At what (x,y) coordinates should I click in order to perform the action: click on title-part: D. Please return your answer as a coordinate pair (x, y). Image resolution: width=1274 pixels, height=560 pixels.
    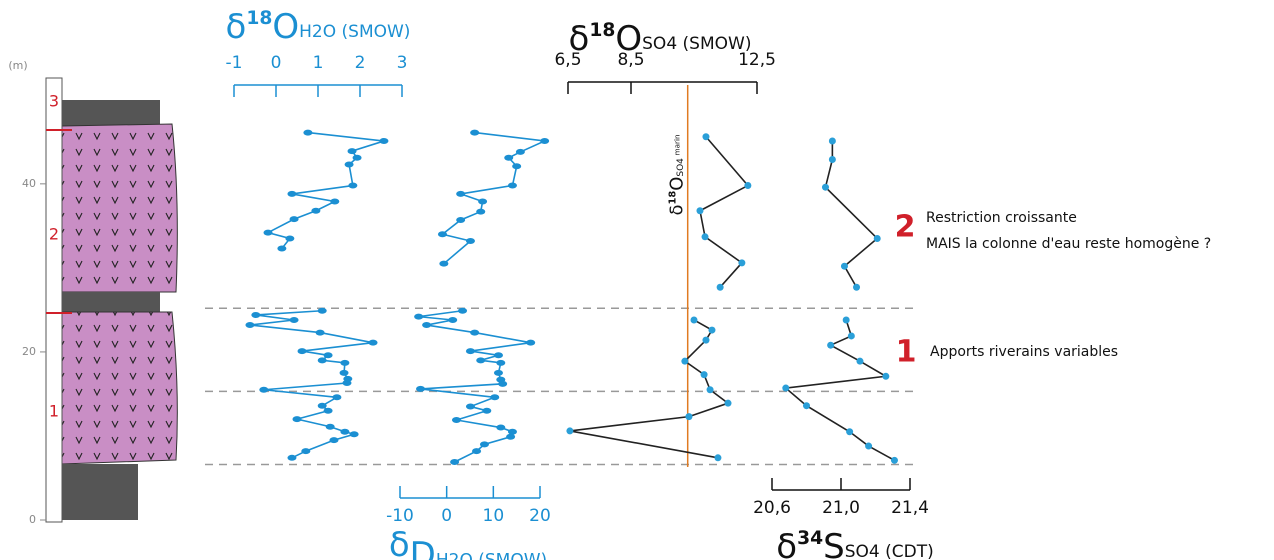
    Looking at the image, I should click on (423, 547).